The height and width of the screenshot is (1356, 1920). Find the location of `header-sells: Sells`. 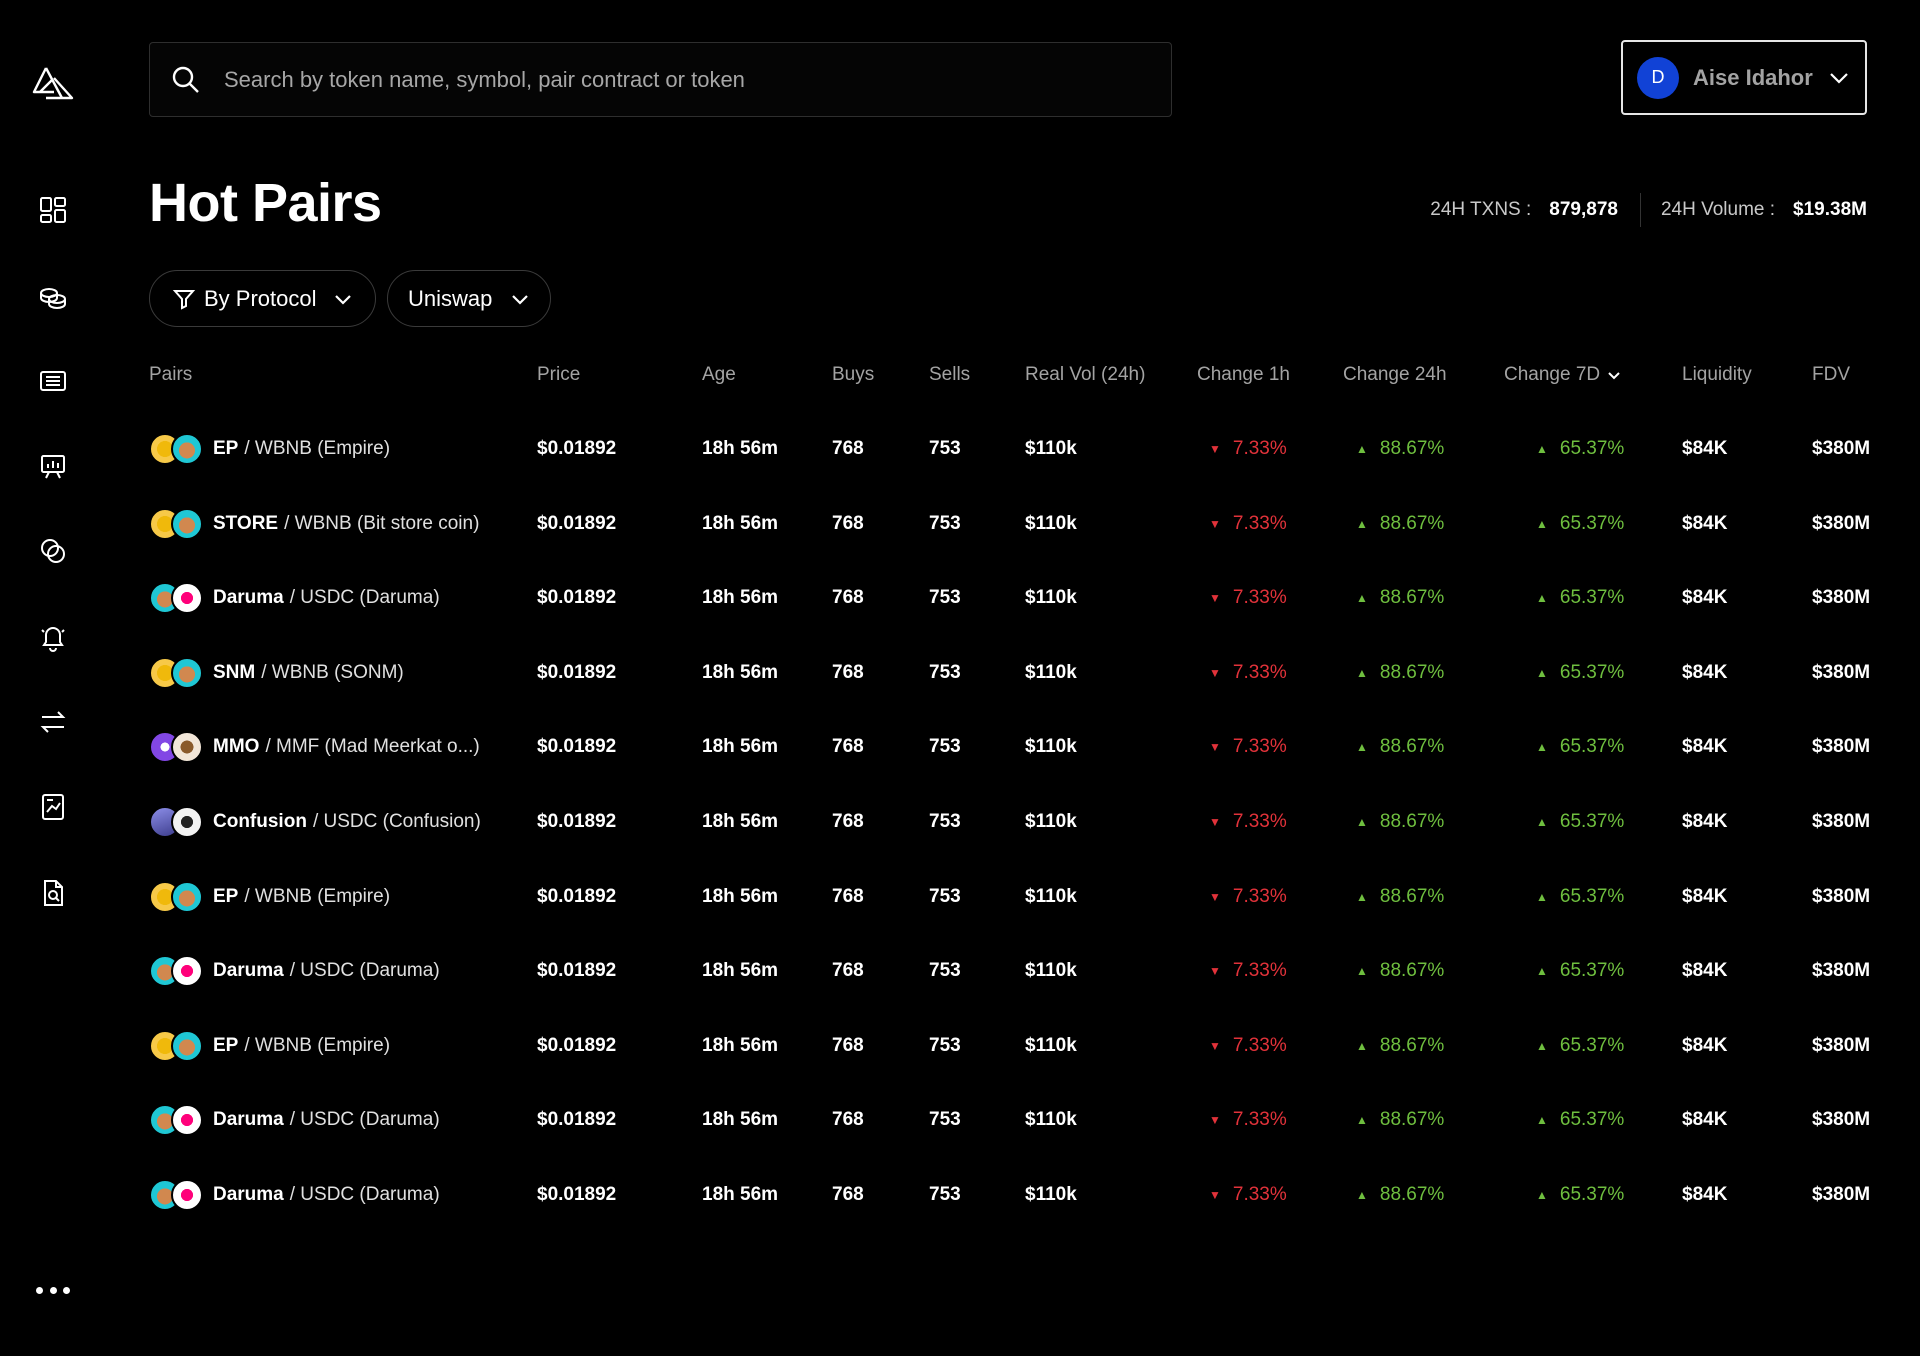

header-sells: Sells is located at coordinates (950, 374).